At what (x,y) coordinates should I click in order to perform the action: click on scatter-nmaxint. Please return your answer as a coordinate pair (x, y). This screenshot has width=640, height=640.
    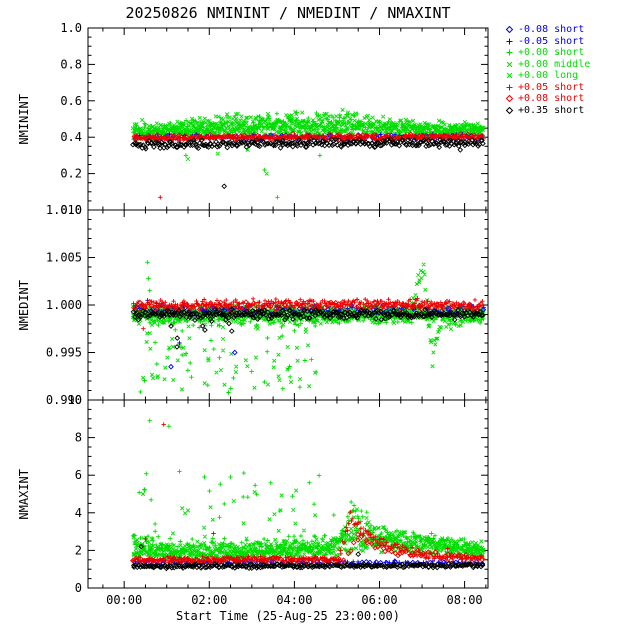
    Looking at the image, I should click on (308, 495).